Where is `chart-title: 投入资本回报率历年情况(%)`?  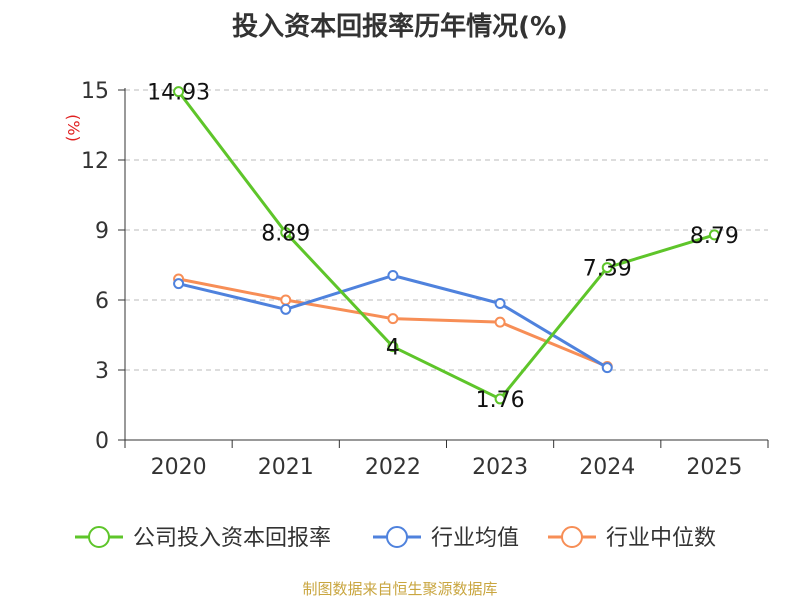 chart-title: 投入资本回报率历年情况(%) is located at coordinates (400, 27).